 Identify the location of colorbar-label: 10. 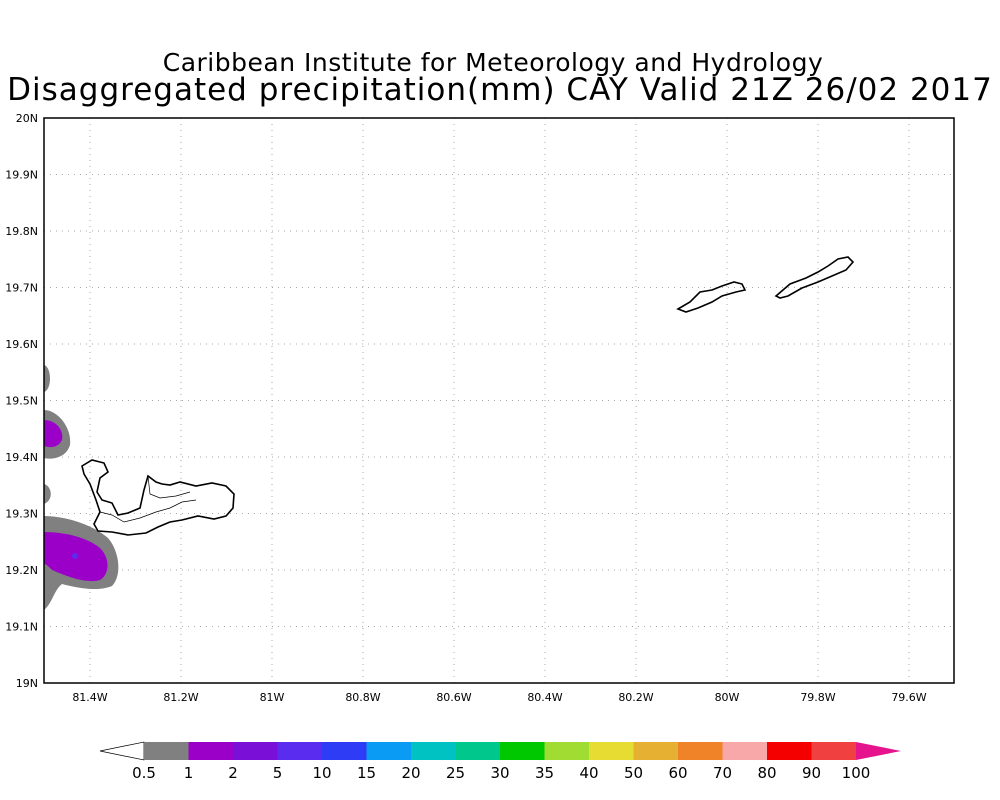
(321, 773).